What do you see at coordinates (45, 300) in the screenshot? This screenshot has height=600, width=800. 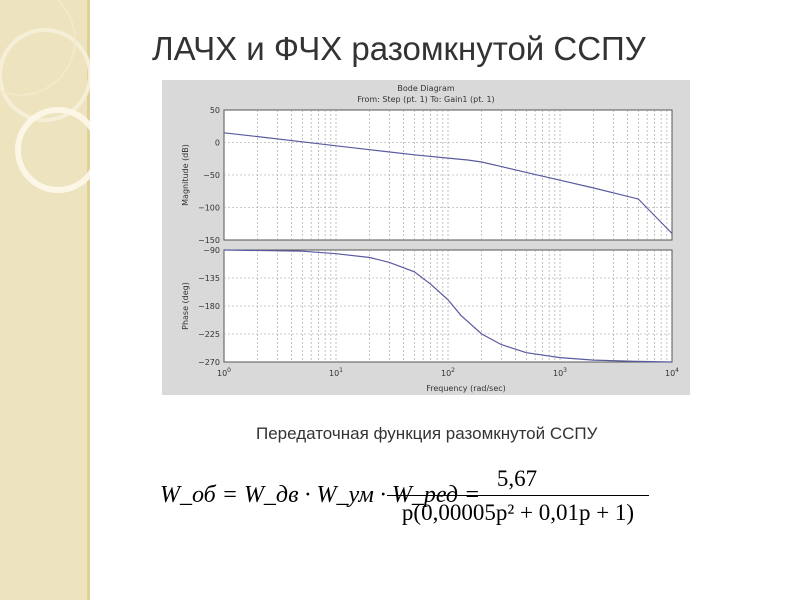 I see `decorative-sidebar` at bounding box center [45, 300].